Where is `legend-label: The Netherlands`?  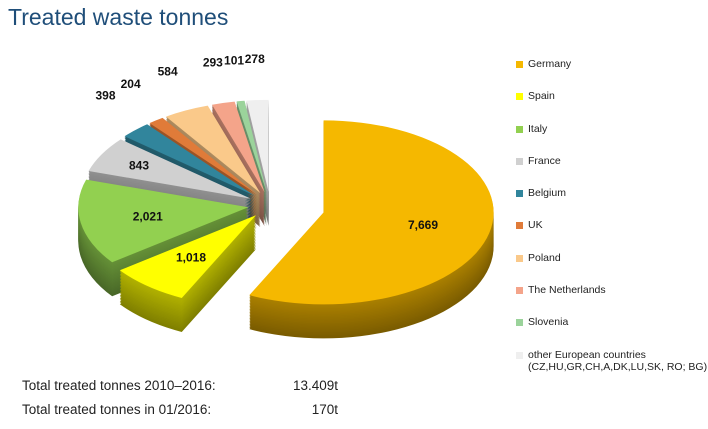
legend-label: The Netherlands is located at coordinates (567, 290).